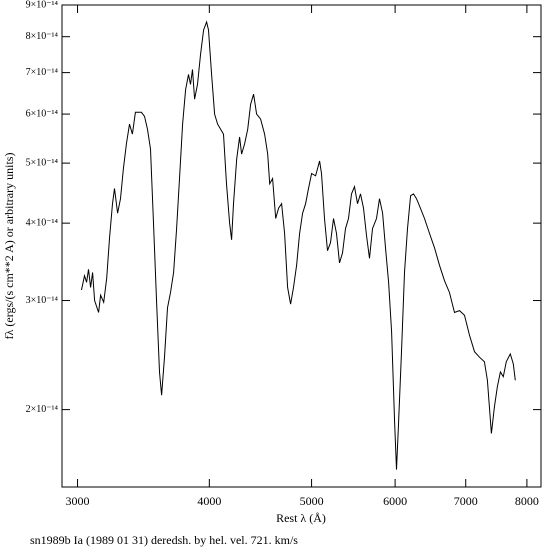 The height and width of the screenshot is (548, 542). I want to click on x-tick-label: 8000, so click(527, 501).